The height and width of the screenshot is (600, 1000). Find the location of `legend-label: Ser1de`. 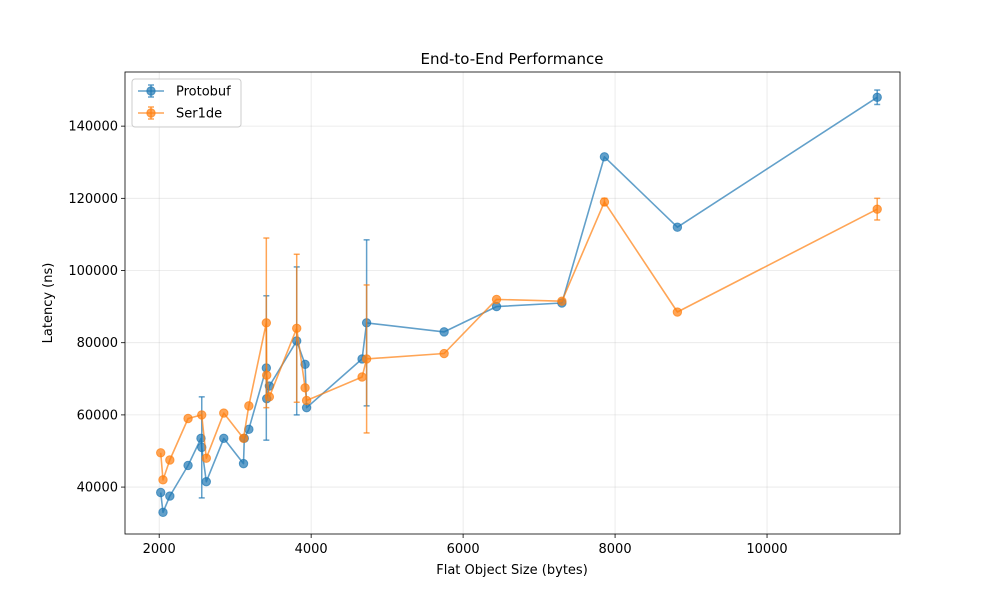

legend-label: Ser1de is located at coordinates (199, 114).